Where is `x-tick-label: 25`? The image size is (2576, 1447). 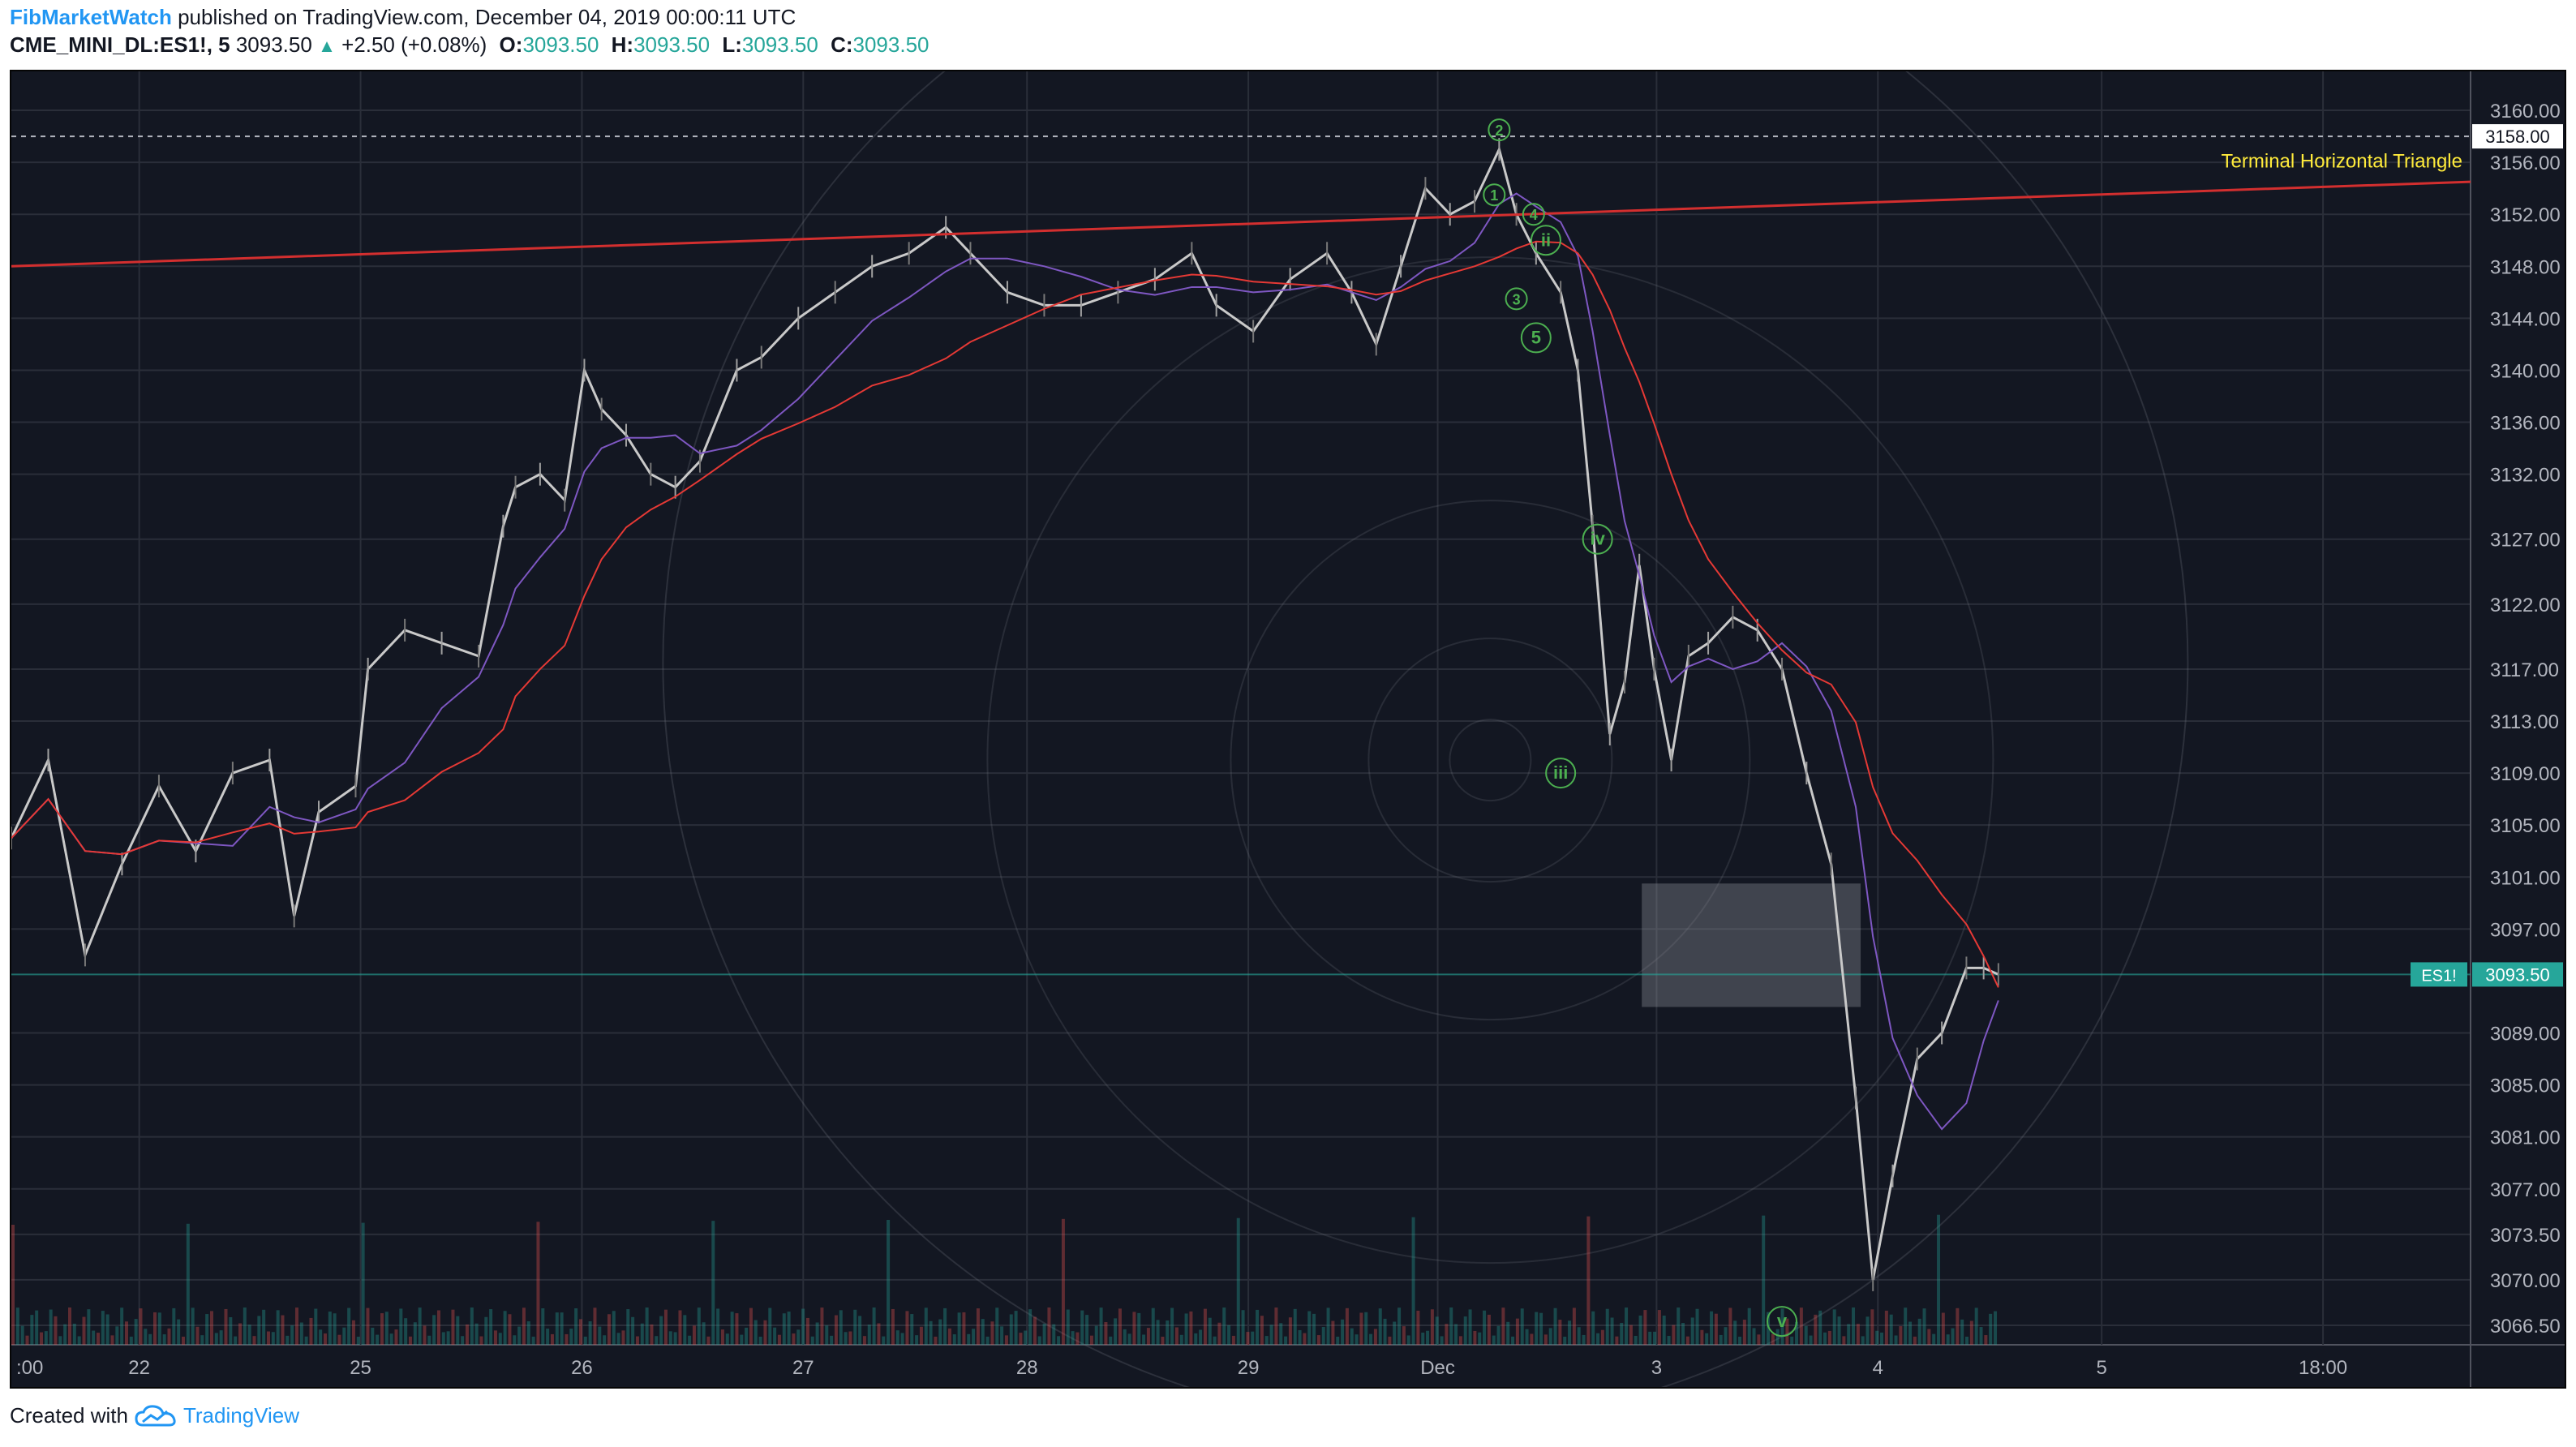
x-tick-label: 25 is located at coordinates (360, 1368).